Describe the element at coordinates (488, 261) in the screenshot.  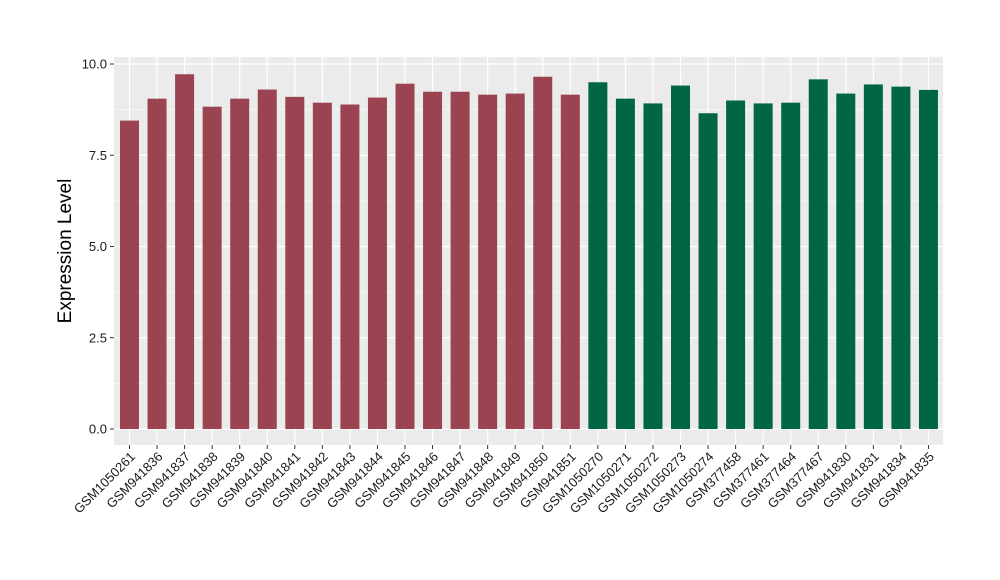
I see `bar-GSM941848` at that location.